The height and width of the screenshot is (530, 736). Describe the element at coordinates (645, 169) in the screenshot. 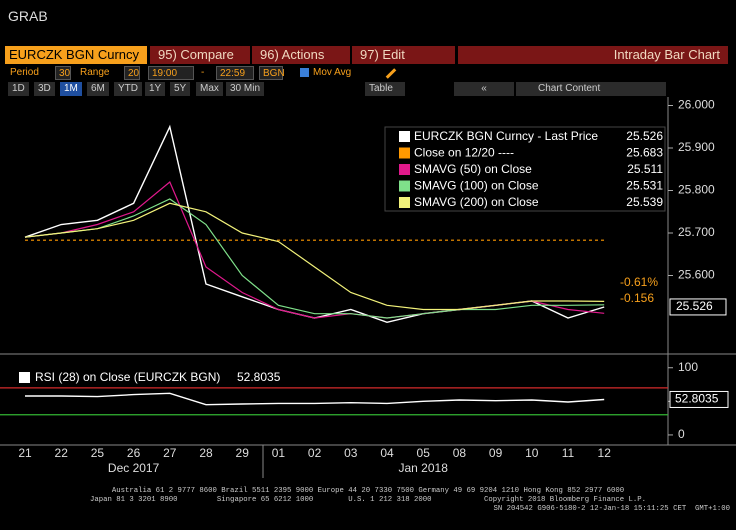

I see `legend-value: 25.511` at that location.